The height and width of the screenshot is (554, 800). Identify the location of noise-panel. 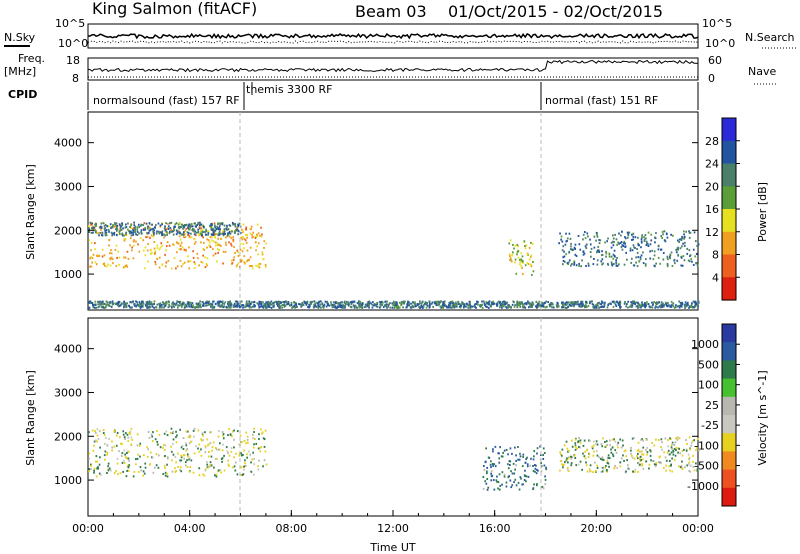
(393, 36).